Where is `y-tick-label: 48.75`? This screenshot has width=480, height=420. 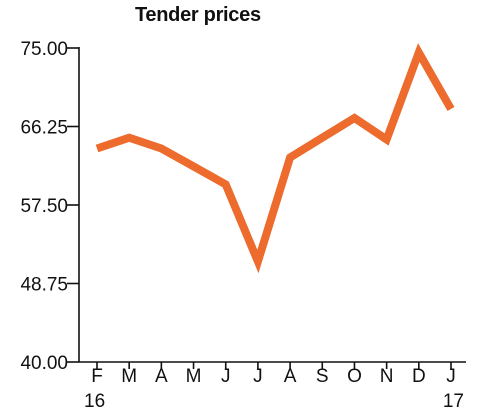 y-tick-label: 48.75 is located at coordinates (44, 285).